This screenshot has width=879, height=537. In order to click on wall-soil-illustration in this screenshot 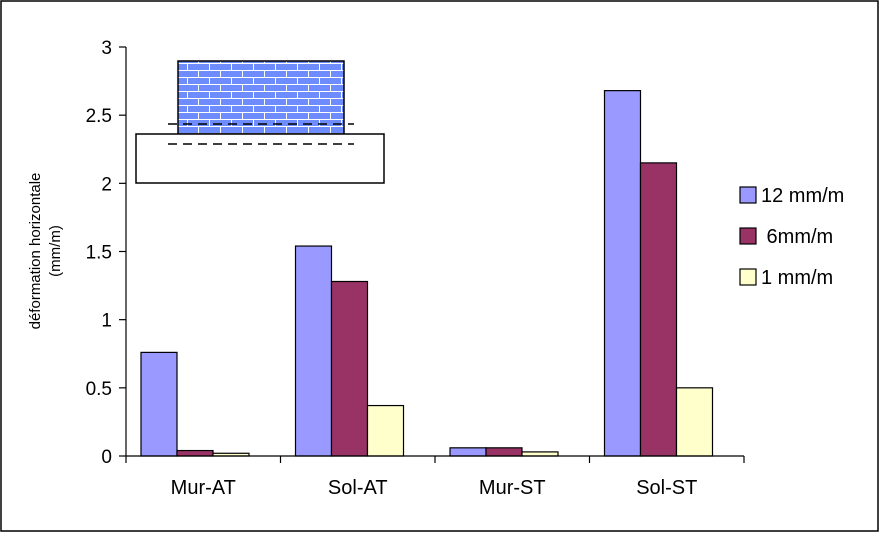, I will do `click(260, 122)`.